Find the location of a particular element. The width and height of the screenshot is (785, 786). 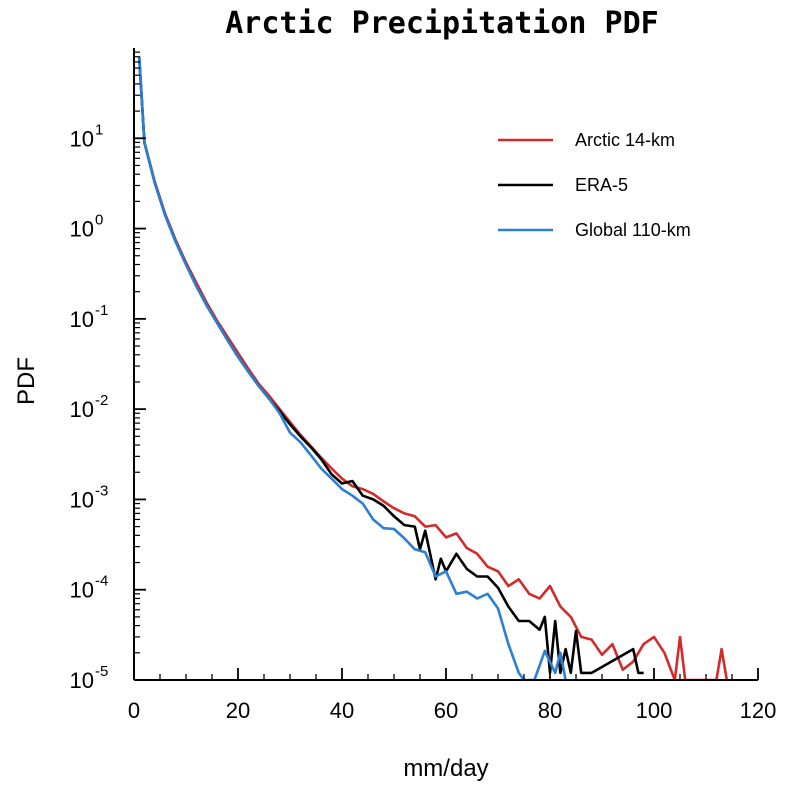

x-tick-label-2: 40 is located at coordinates (342, 710).